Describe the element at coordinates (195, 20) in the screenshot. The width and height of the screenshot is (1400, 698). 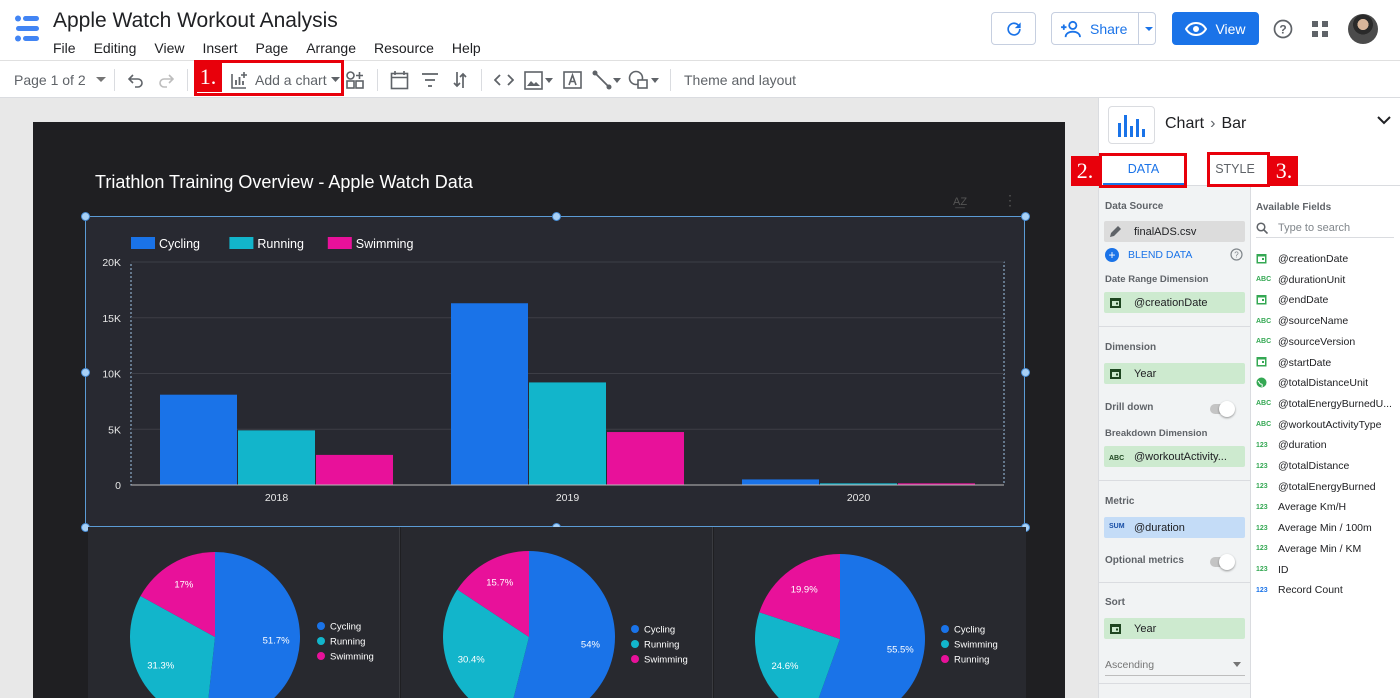
I see `report-name: Apple Watch Workout Analysis` at that location.